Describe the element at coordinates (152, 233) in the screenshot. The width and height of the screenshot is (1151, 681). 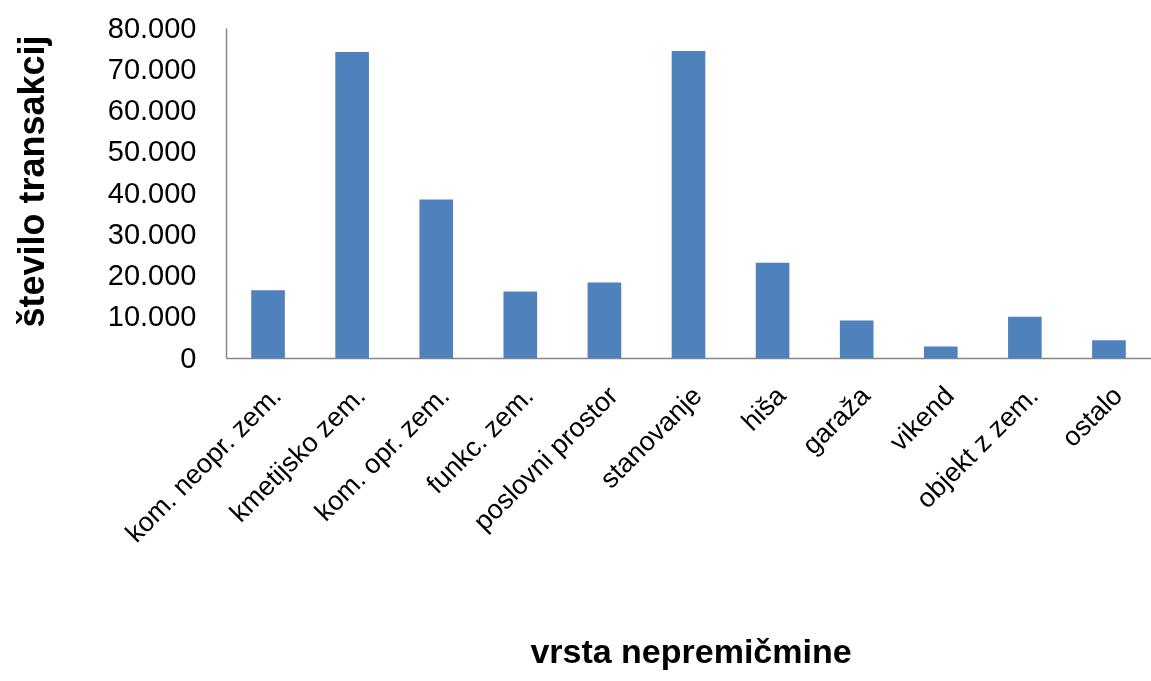
I see `y-tick-label: 30.000` at that location.